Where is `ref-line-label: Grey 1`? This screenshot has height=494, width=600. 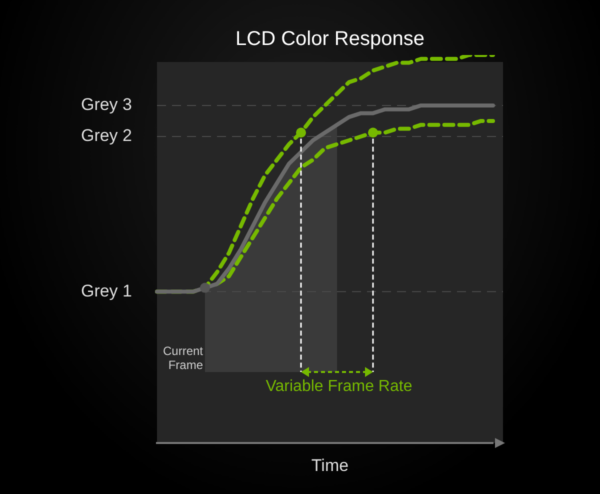 ref-line-label: Grey 1 is located at coordinates (106, 290).